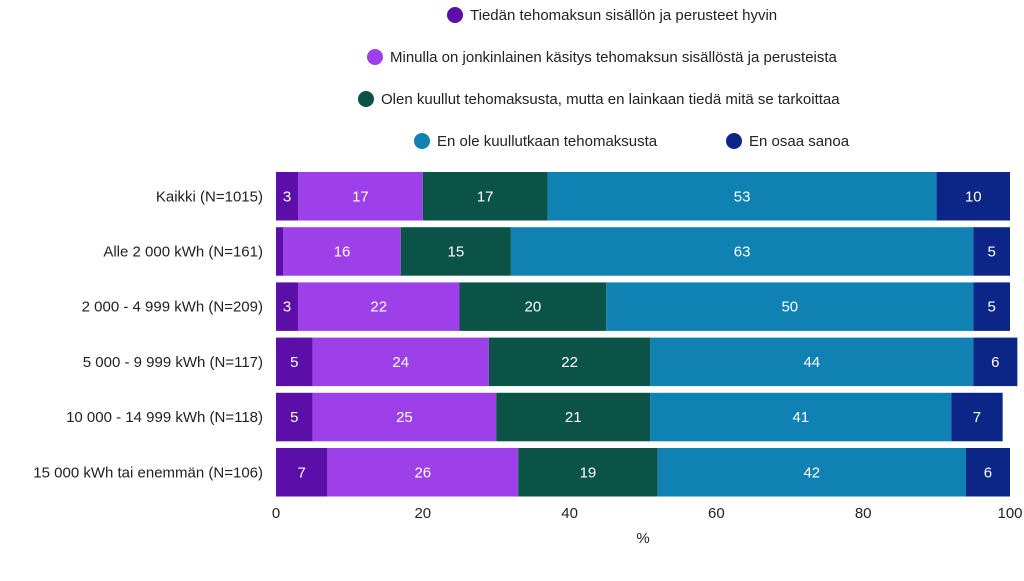 The image size is (1024, 581). I want to click on data-label: 15, so click(455, 251).